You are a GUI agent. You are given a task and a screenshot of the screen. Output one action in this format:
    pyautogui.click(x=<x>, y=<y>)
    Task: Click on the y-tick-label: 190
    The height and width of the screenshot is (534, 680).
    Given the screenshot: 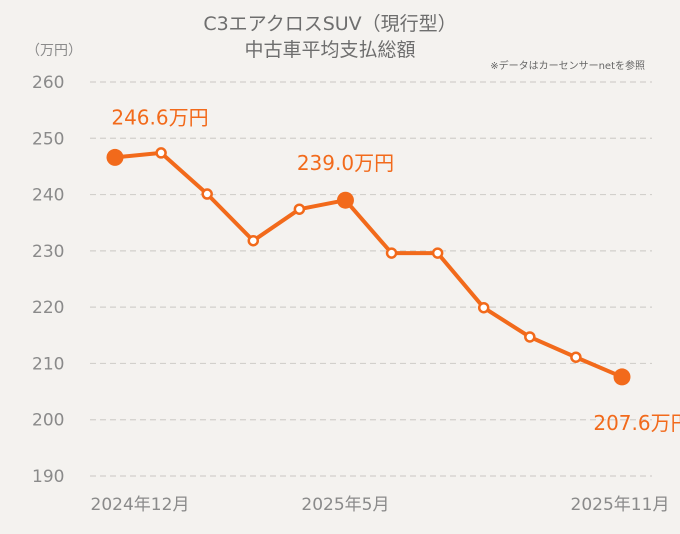 What is the action you would take?
    pyautogui.click(x=48, y=477)
    